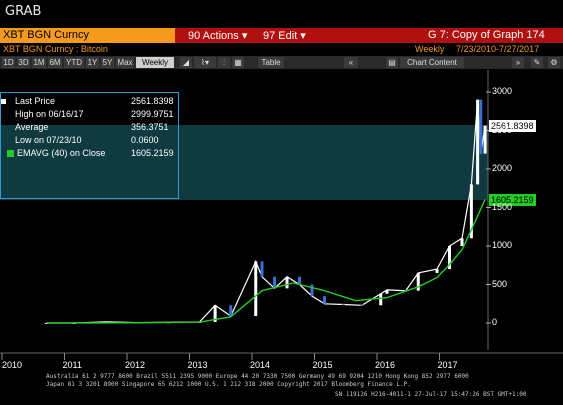  What do you see at coordinates (186, 62) in the screenshot?
I see `chart-type-icon: ◢` at bounding box center [186, 62].